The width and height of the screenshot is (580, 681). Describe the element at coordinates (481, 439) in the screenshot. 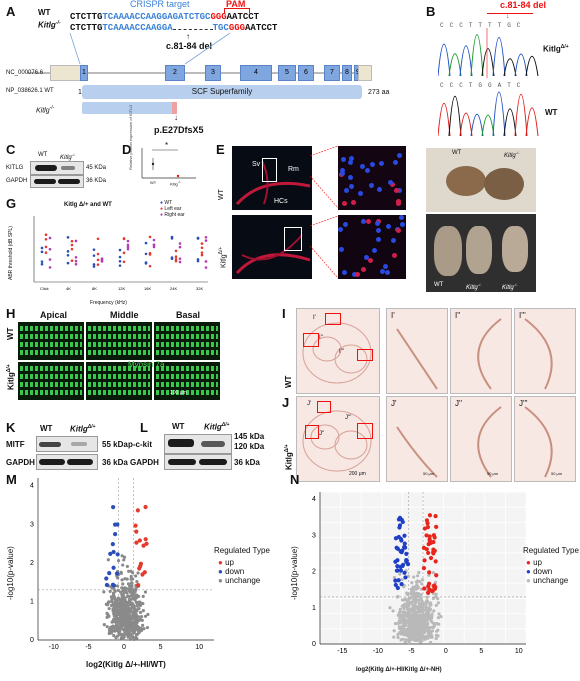

I see `j-zoom-2: J'' 50 μm` at that location.